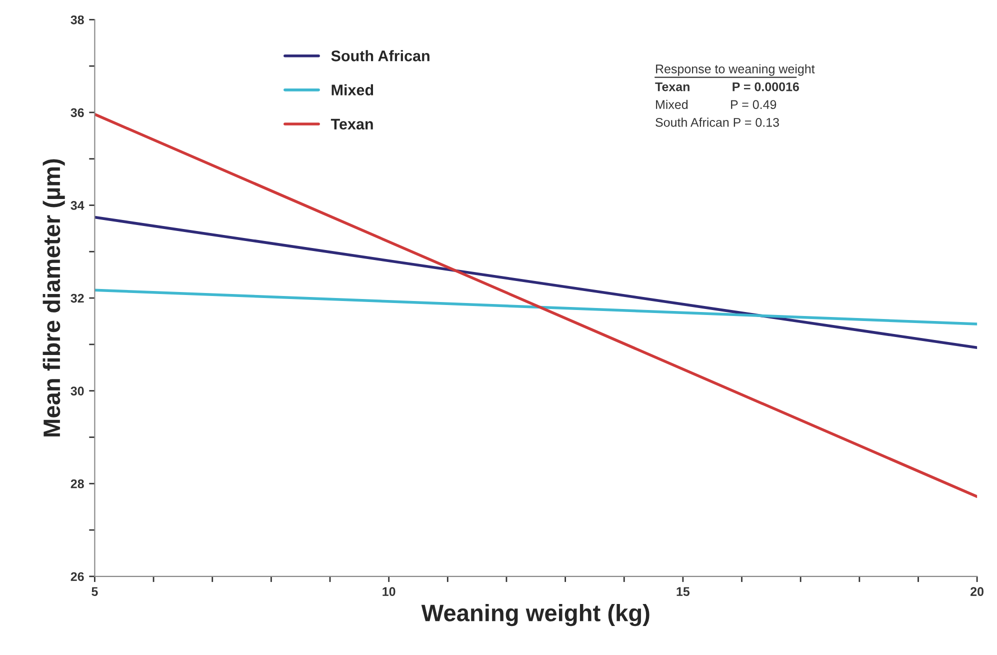 This screenshot has height=655, width=997. Describe the element at coordinates (77, 391) in the screenshot. I see `y-tick-label: 30` at that location.